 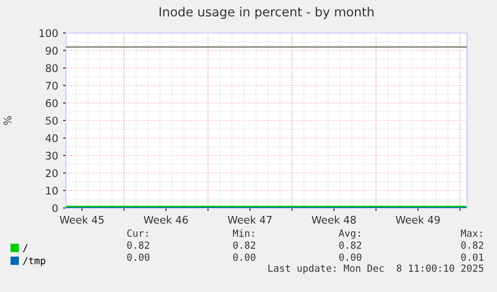 I want to click on y-tick-label: 30, so click(x=52, y=156).